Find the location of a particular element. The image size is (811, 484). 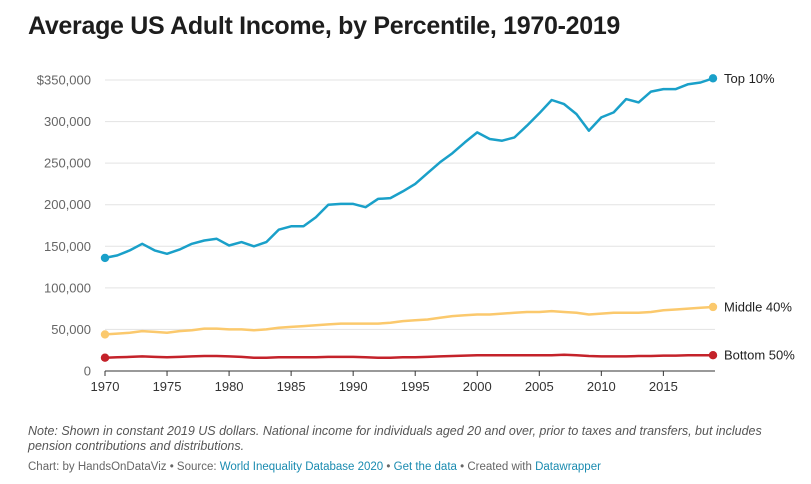

y-tick-label: 100,000 is located at coordinates (67, 287).